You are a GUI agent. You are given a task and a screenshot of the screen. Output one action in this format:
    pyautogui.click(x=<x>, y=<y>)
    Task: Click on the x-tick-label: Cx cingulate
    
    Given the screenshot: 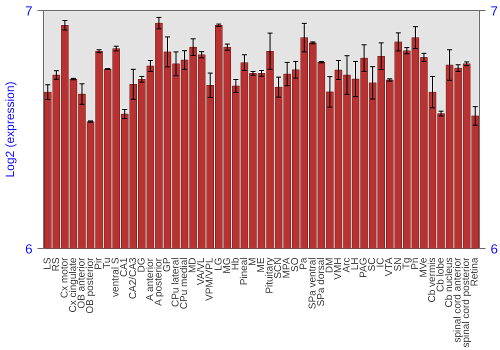 What is the action you would take?
    pyautogui.click(x=73, y=285)
    